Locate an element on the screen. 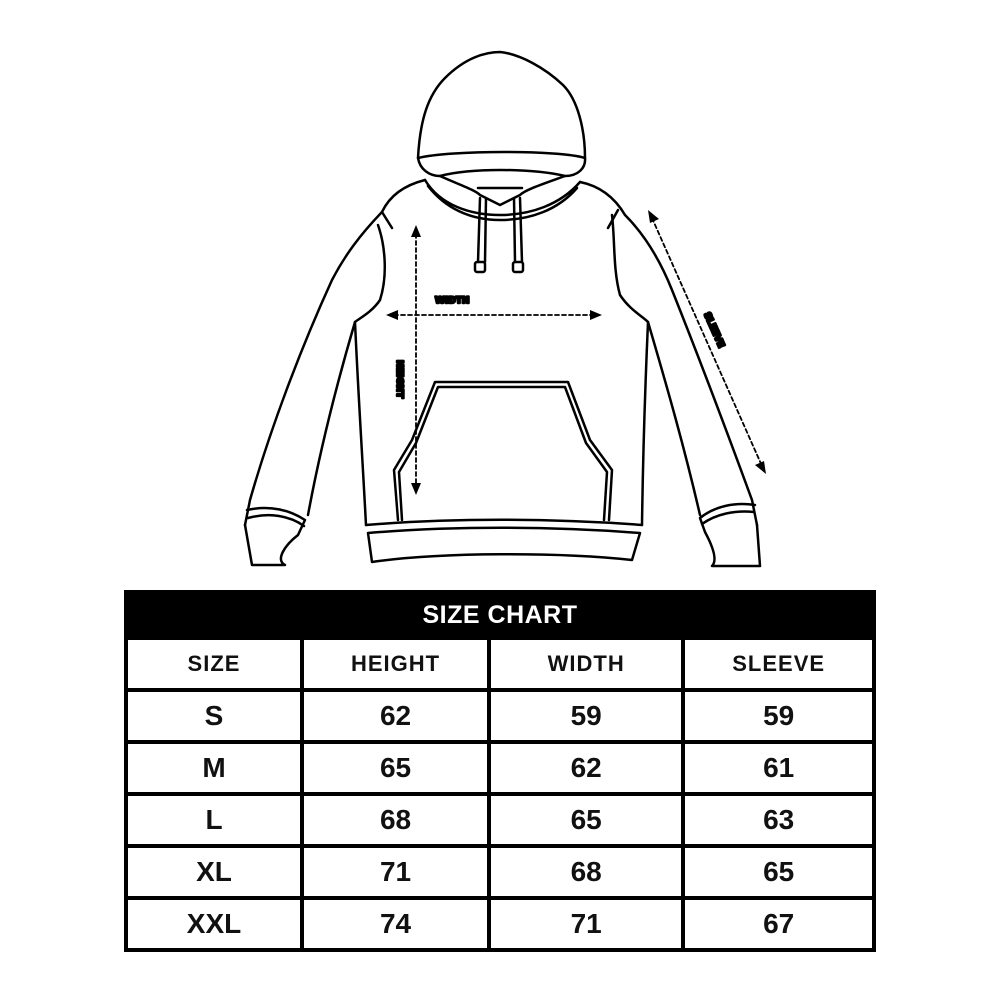  neckline is located at coordinates (502, 200).